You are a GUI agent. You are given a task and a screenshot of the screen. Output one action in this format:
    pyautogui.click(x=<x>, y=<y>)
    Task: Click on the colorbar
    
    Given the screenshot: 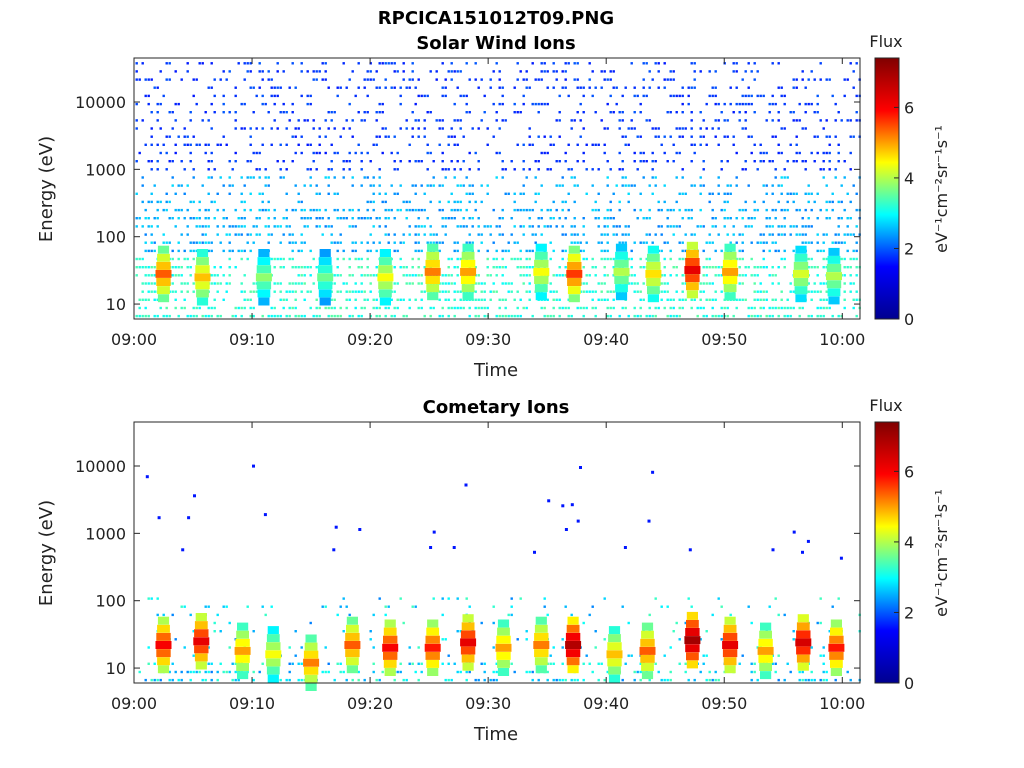 What is the action you would take?
    pyautogui.click(x=887, y=552)
    